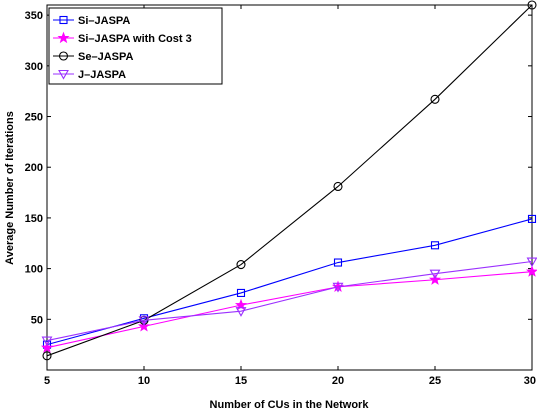  I want to click on y-tick-label: 250, so click(34, 118).